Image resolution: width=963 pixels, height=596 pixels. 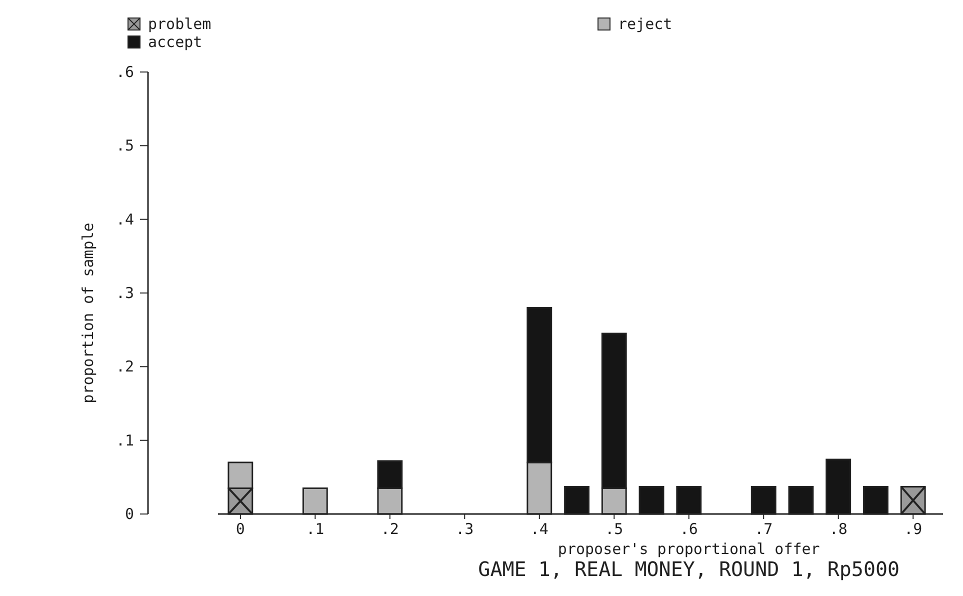 I want to click on text: GAME 1, REAL MONEY, ROUND 1, Rp5000, so click(x=689, y=569).